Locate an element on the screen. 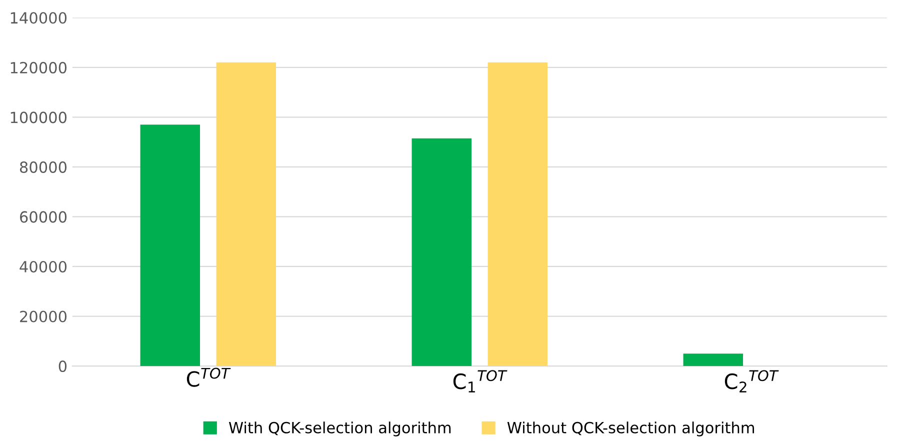 This screenshot has width=905, height=441. y-tick-label: 140000 is located at coordinates (38, 18).